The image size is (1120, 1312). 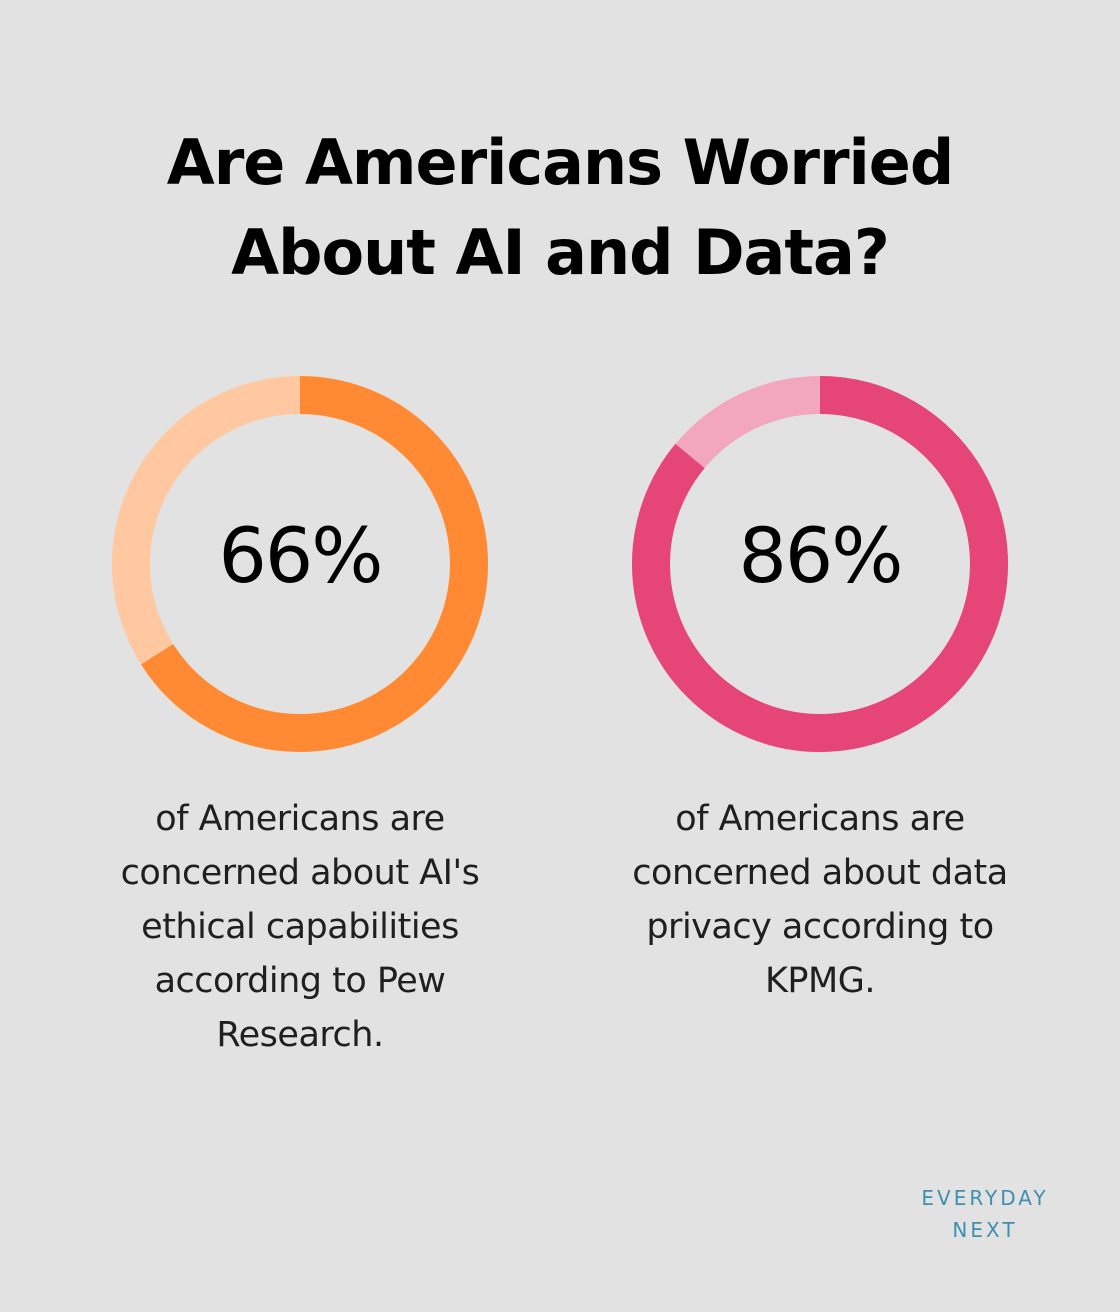 I want to click on caption-ethics-line: ethical capabilities, so click(x=300, y=927).